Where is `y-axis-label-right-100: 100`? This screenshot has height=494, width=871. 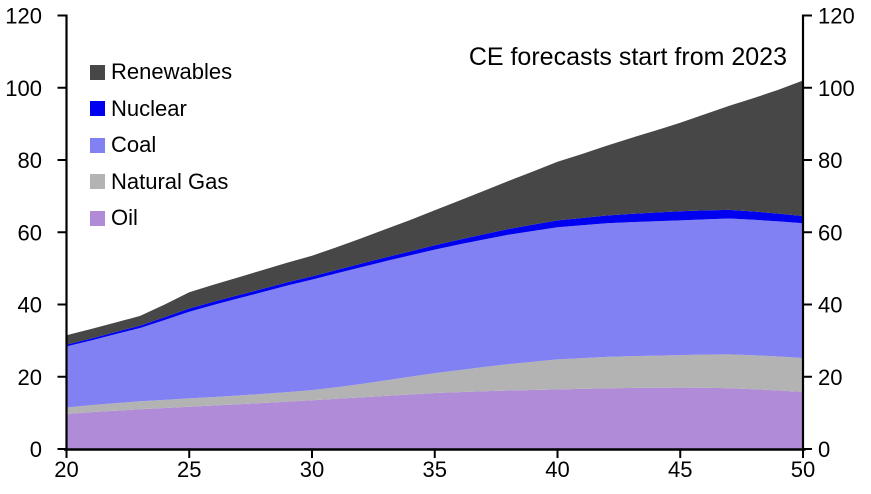
y-axis-label-right-100: 100 is located at coordinates (836, 88).